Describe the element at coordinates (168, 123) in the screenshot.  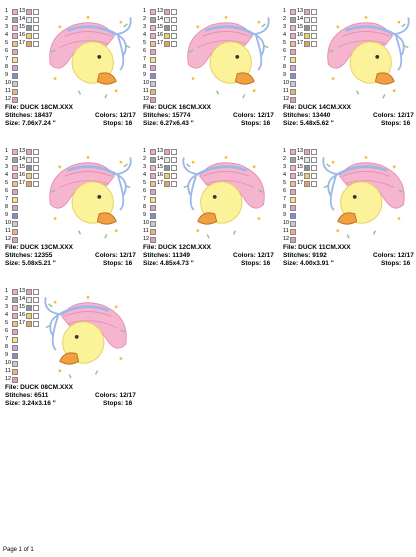
I see `size: Size: 6.27x6.43 "` at that location.